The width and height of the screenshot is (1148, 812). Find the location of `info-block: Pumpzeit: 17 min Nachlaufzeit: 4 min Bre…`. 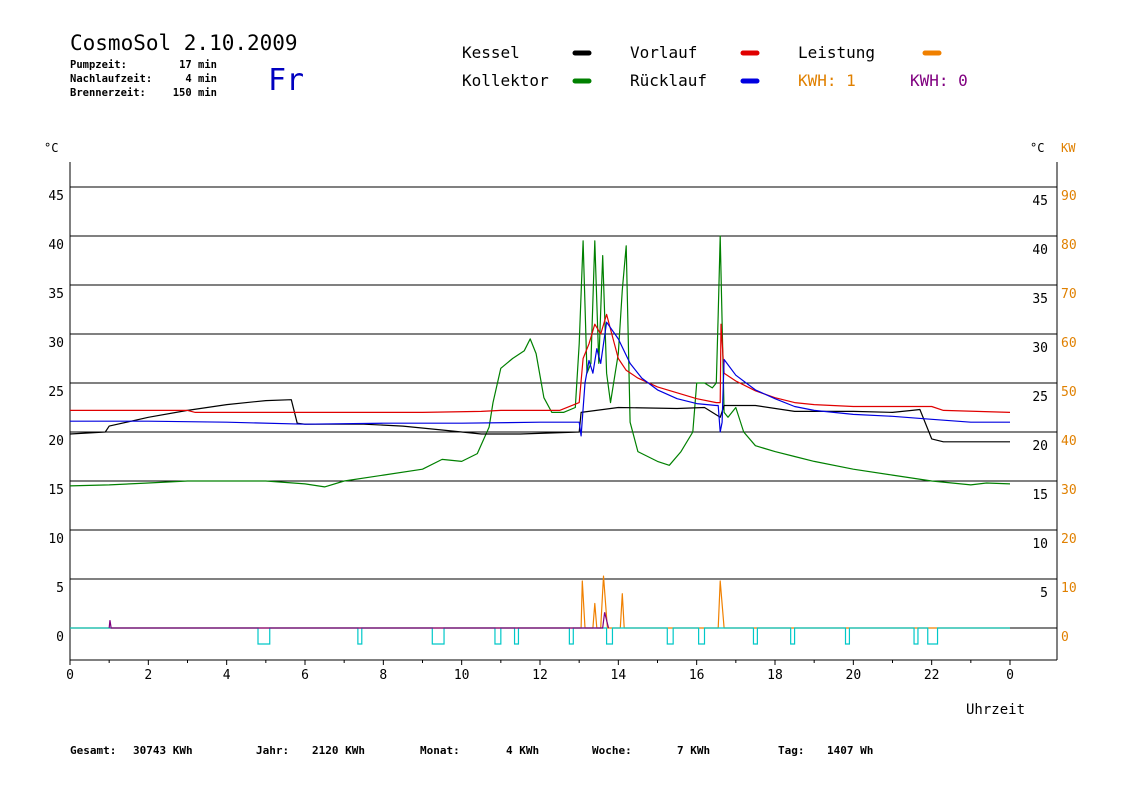

info-block: Pumpzeit: 17 min Nachlaufzeit: 4 min Bre… is located at coordinates (143, 79).